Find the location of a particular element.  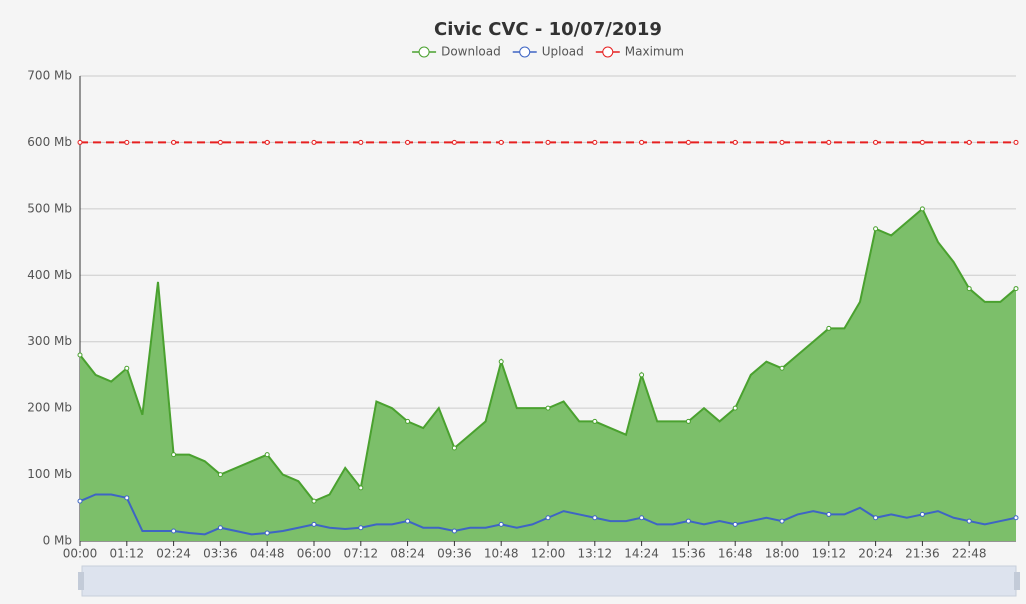

x-tick-label: 09:36 is located at coordinates (454, 554).